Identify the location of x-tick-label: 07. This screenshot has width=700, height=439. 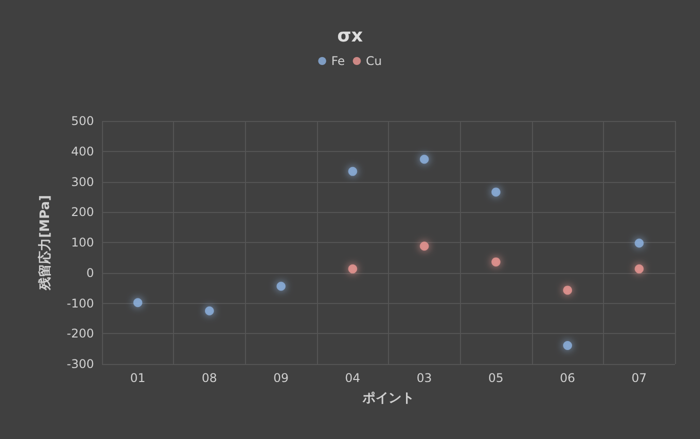
(639, 378).